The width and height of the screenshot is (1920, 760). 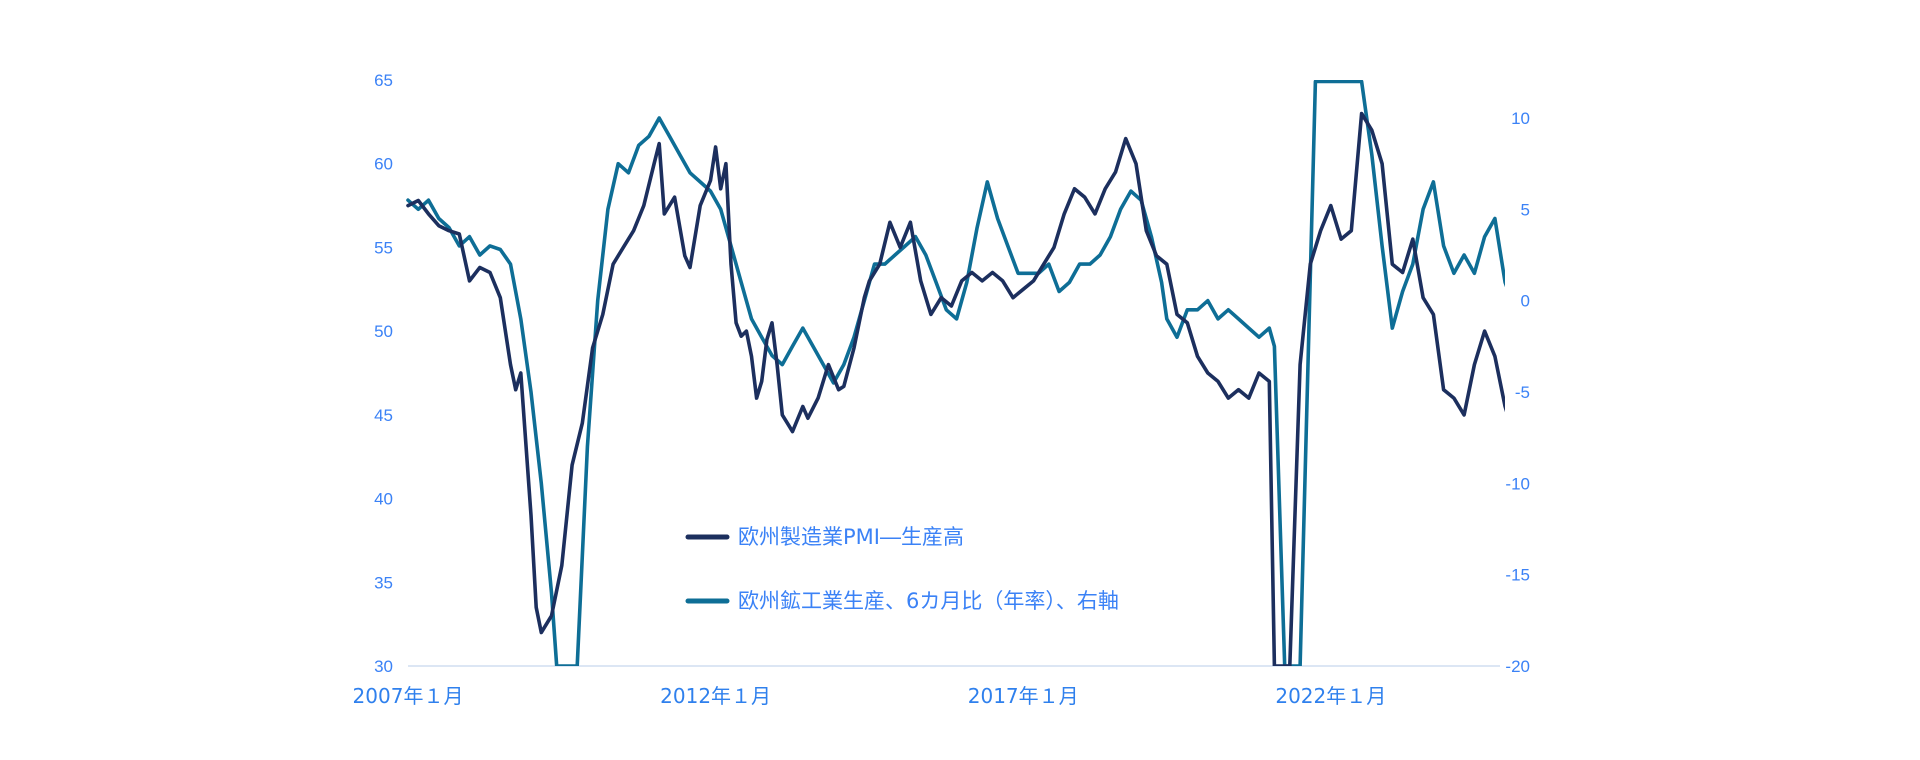 I want to click on y-right-tick-label: 0, so click(x=1525, y=301).